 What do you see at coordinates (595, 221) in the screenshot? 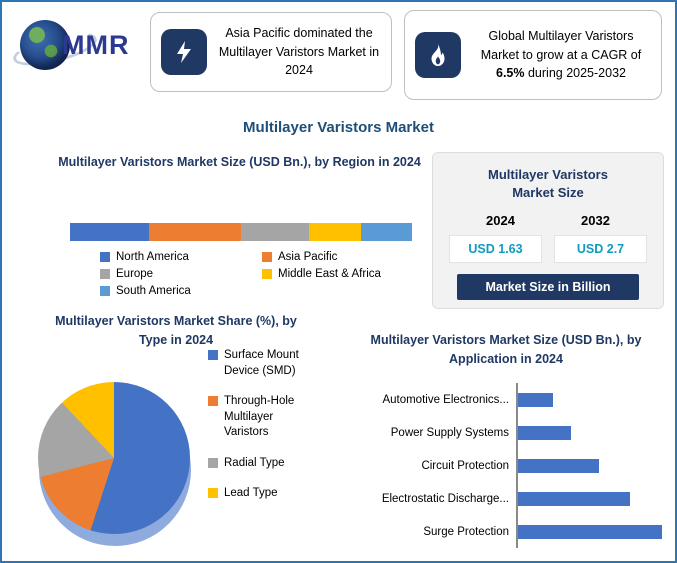
I see `year-2032: 2032` at bounding box center [595, 221].